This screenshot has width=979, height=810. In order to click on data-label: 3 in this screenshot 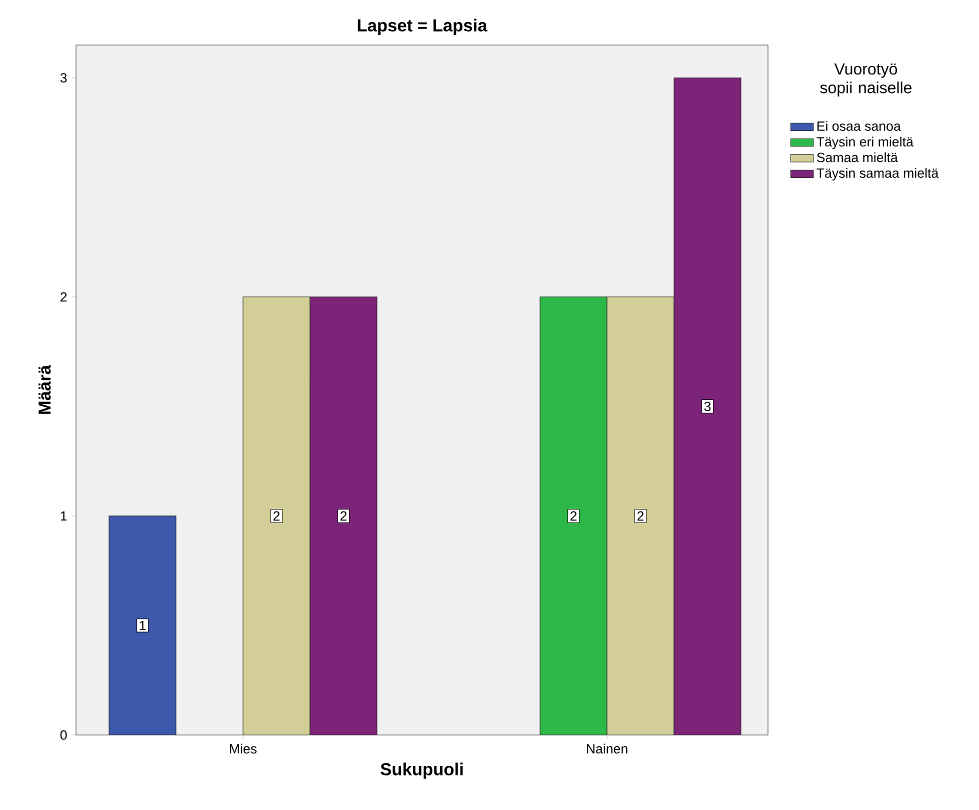, I will do `click(707, 407)`.